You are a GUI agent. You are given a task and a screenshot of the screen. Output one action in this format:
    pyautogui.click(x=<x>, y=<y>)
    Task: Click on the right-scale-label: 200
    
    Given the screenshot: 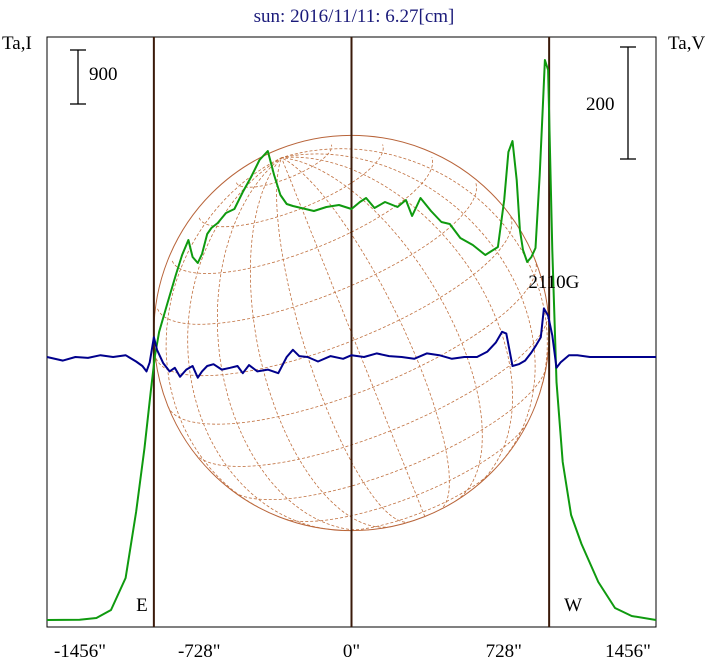 What is the action you would take?
    pyautogui.click(x=600, y=104)
    